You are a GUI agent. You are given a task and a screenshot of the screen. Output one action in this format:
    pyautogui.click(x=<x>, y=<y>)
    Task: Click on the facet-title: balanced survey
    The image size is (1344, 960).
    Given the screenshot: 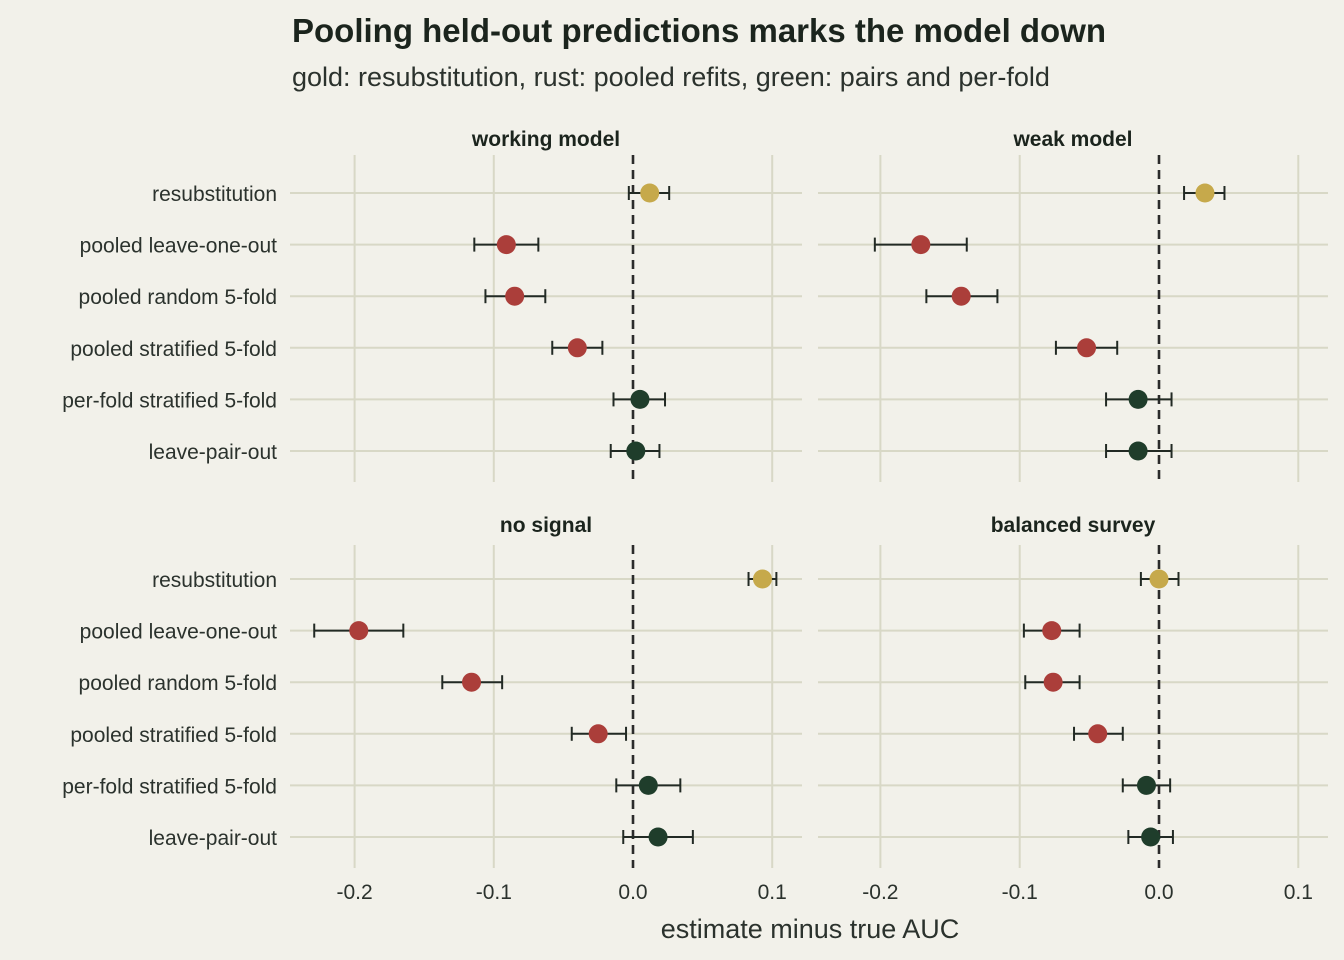 What is the action you would take?
    pyautogui.click(x=1073, y=525)
    